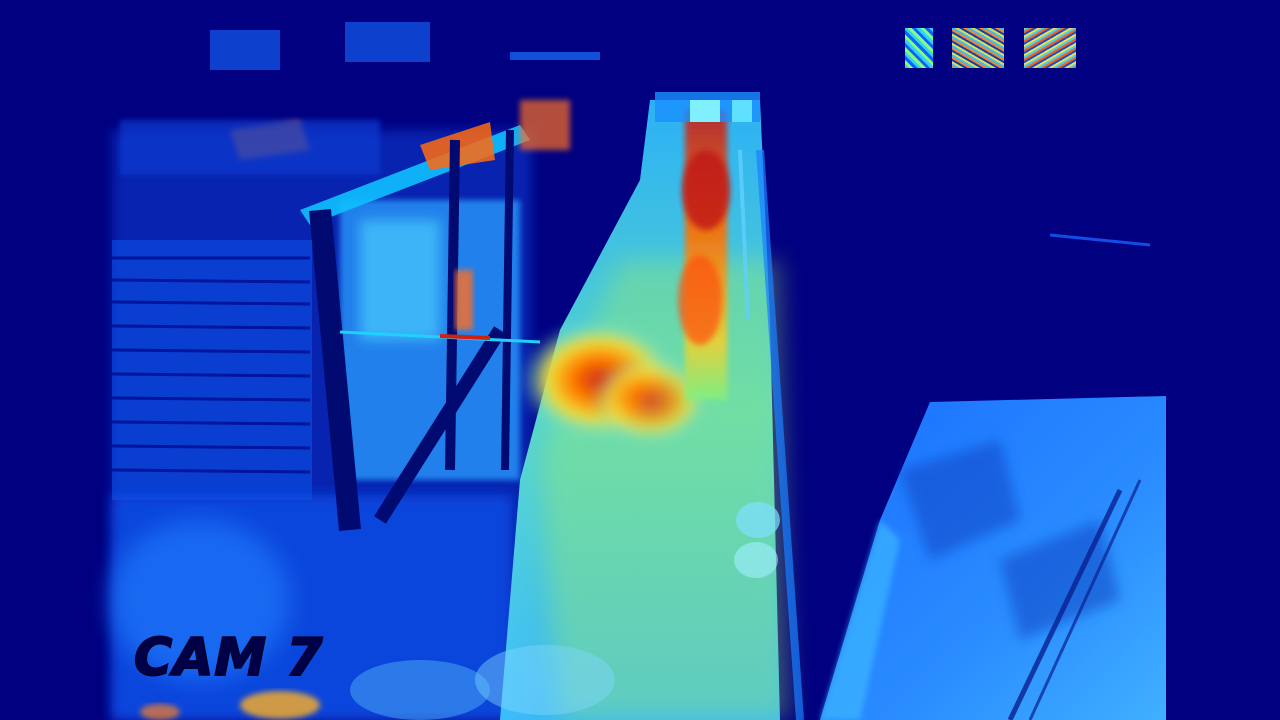  Describe the element at coordinates (228, 658) in the screenshot. I see `camera-label: CAM 7` at that location.